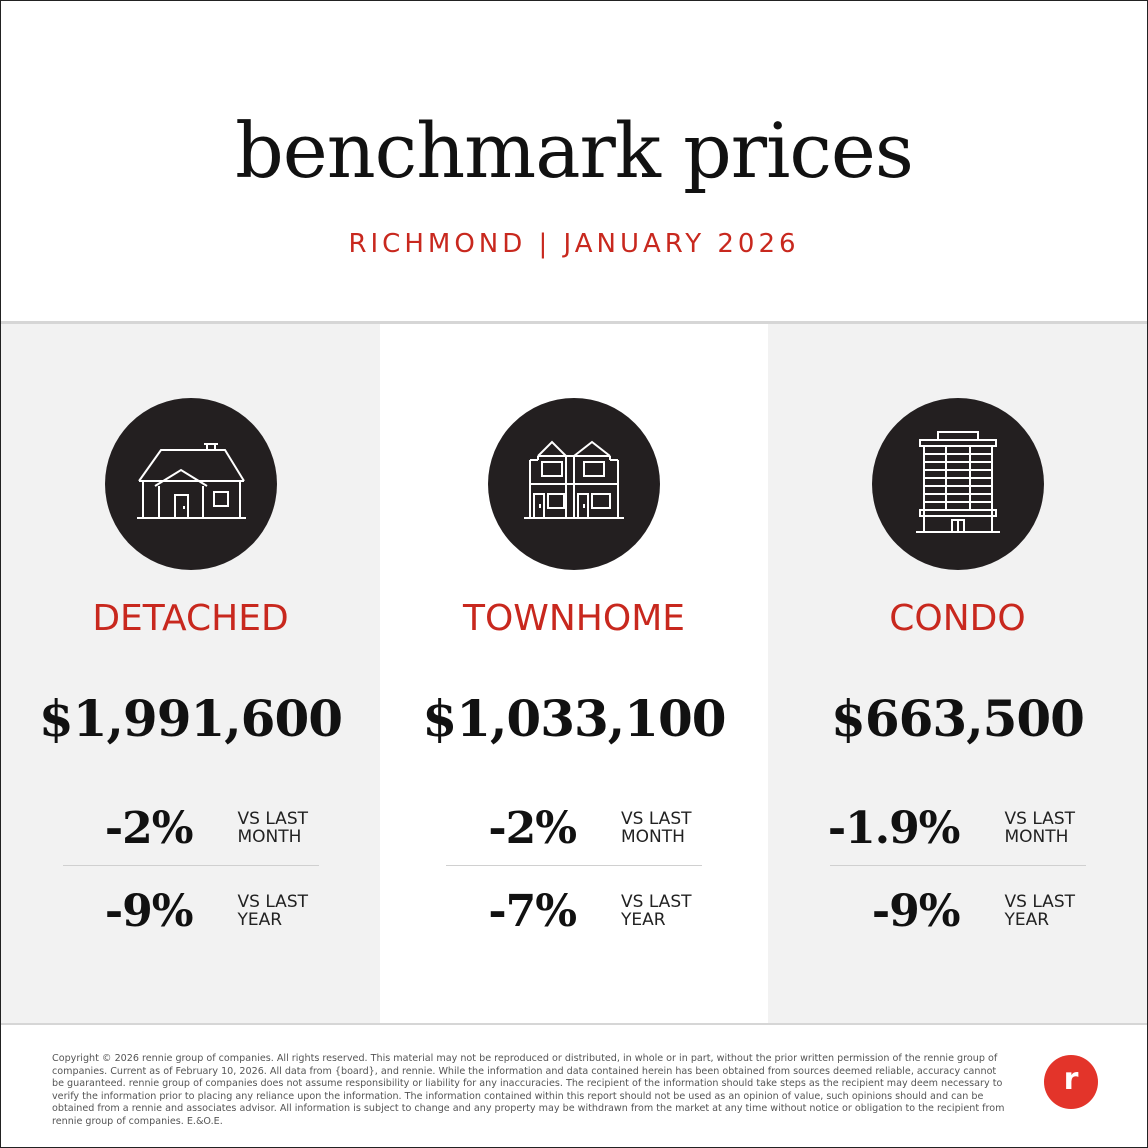 The height and width of the screenshot is (1148, 1148). Describe the element at coordinates (574, 1024) in the screenshot. I see `bottom-divider` at that location.